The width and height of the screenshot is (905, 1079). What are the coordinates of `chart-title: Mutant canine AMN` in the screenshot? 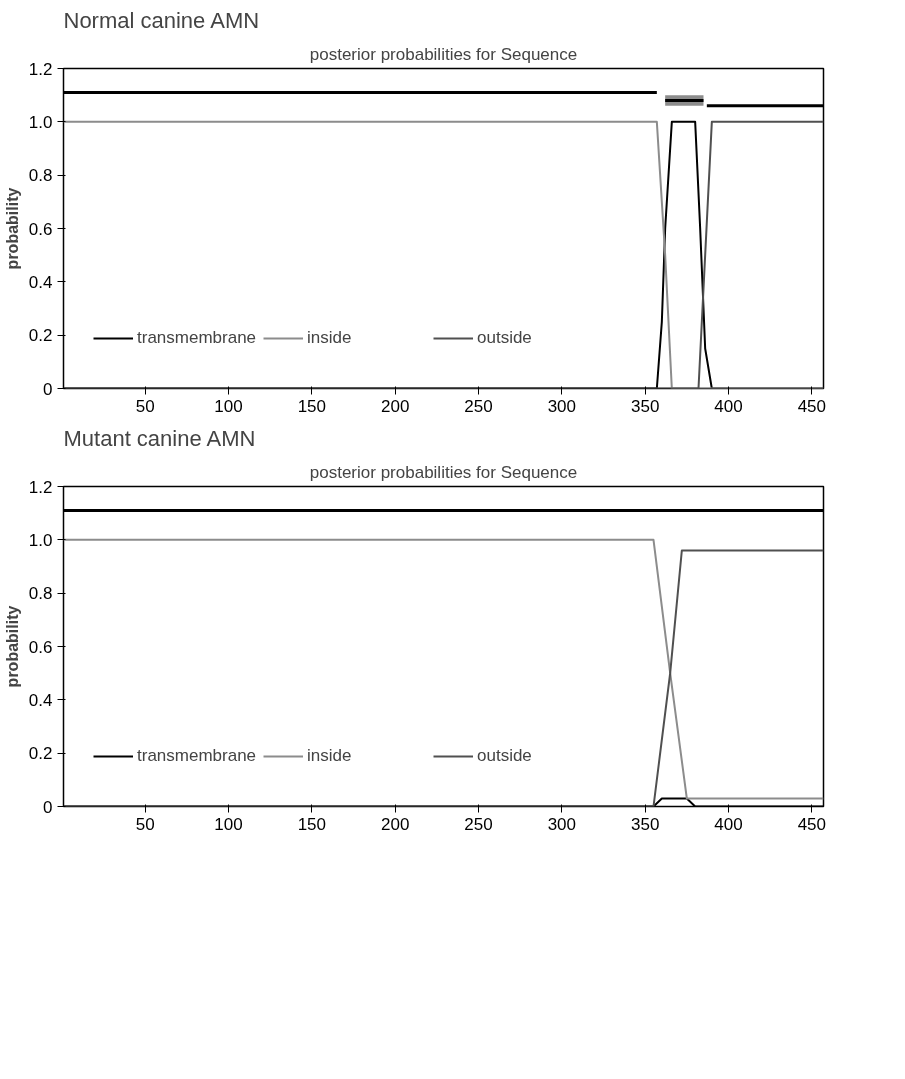 It's located at (159, 438).